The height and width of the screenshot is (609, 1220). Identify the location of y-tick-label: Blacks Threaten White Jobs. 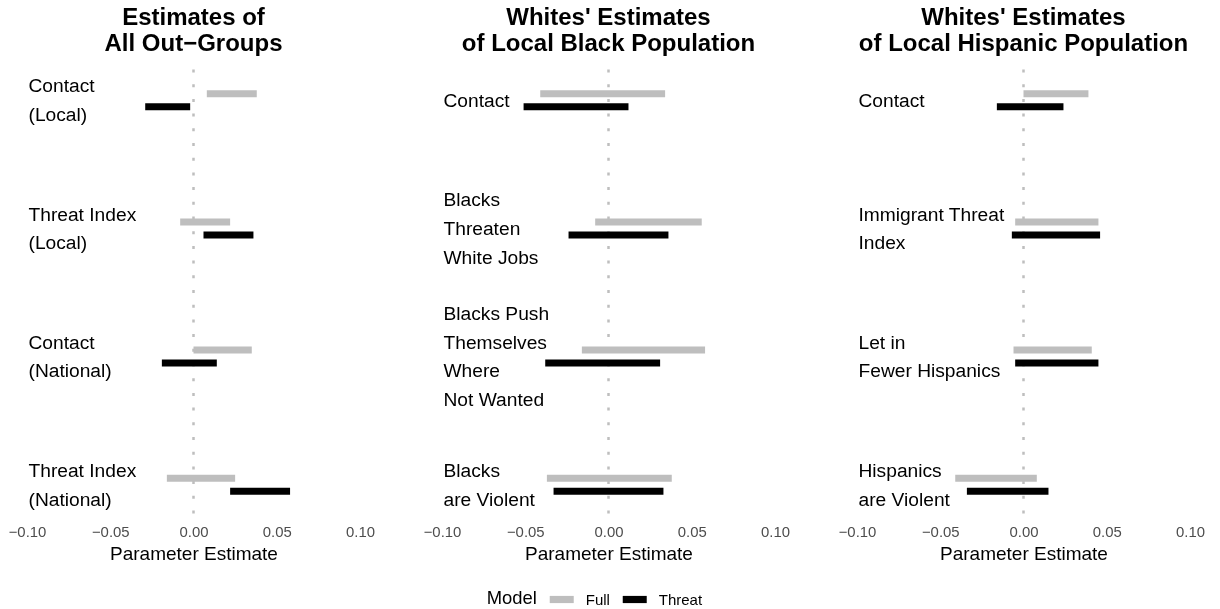
(491, 228).